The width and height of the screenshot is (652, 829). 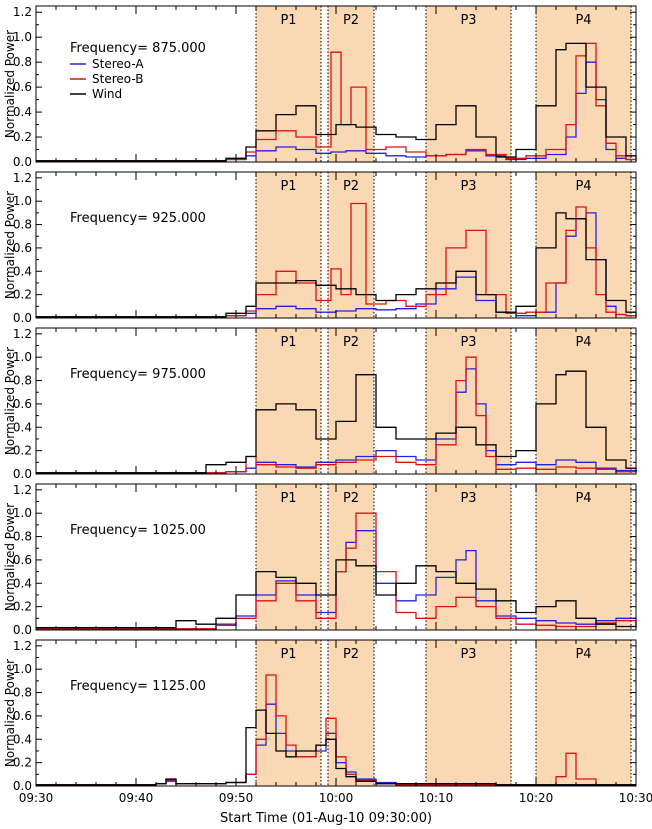 I want to click on x-tick-label: 10:00, so click(x=336, y=798).